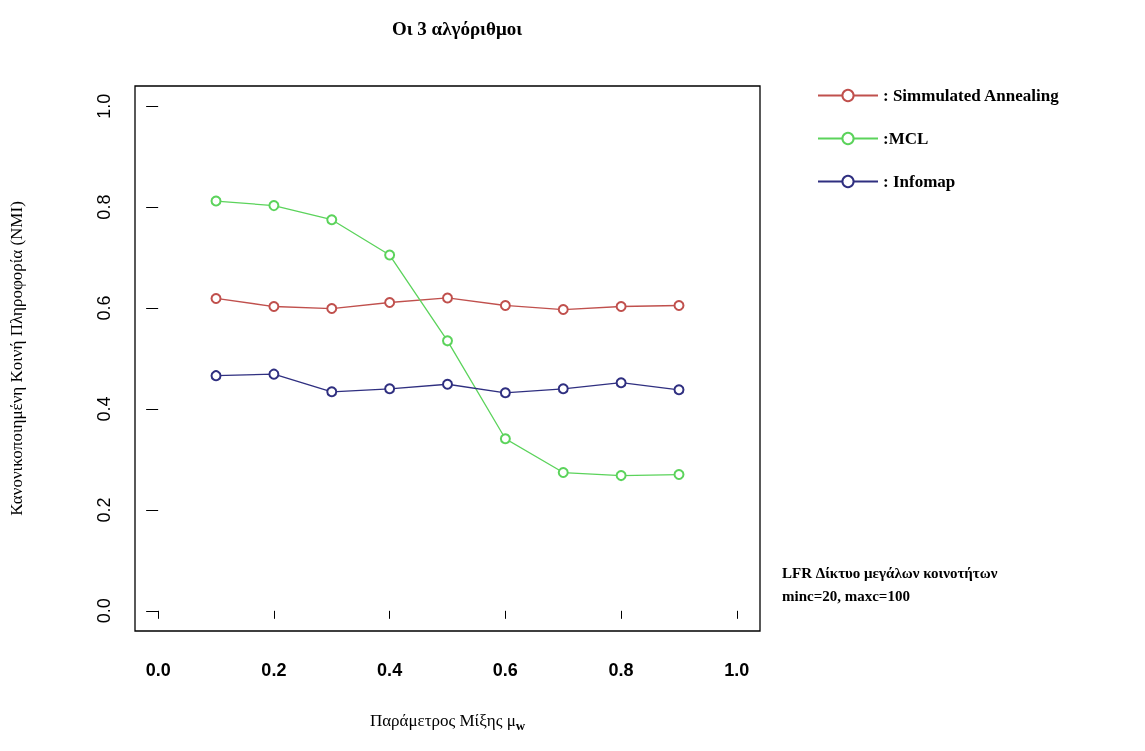 The height and width of the screenshot is (751, 1145). I want to click on x-tick-label: 0.0, so click(158, 670).